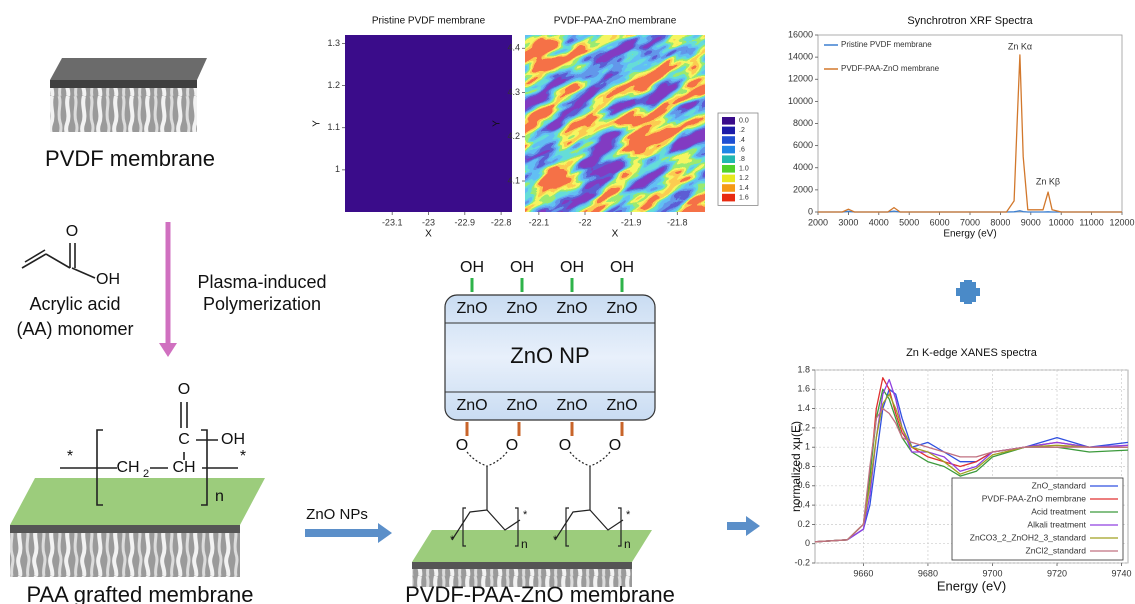  I want to click on heatmap-fill, so click(428, 123).